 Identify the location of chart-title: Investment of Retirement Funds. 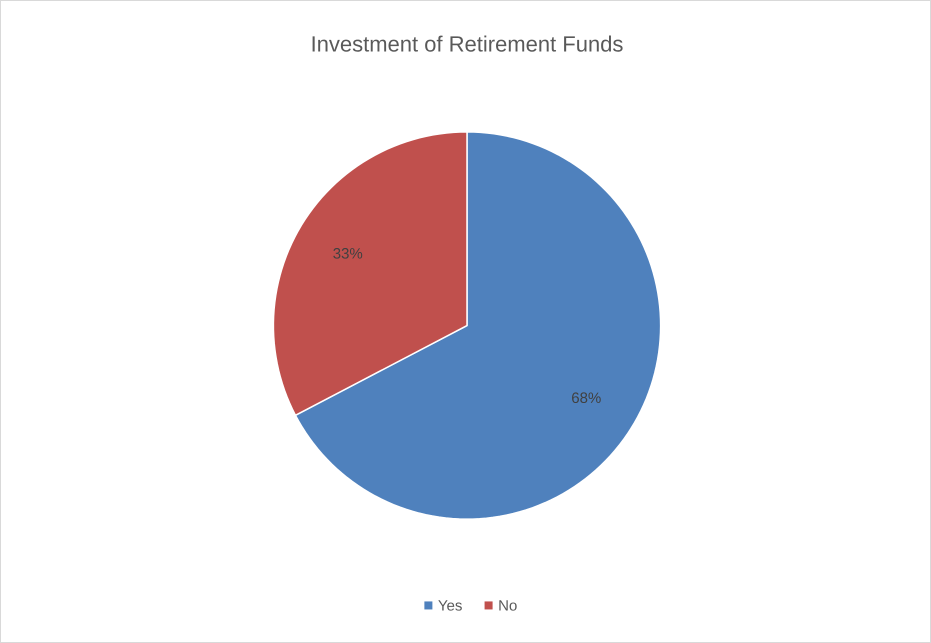
(467, 44).